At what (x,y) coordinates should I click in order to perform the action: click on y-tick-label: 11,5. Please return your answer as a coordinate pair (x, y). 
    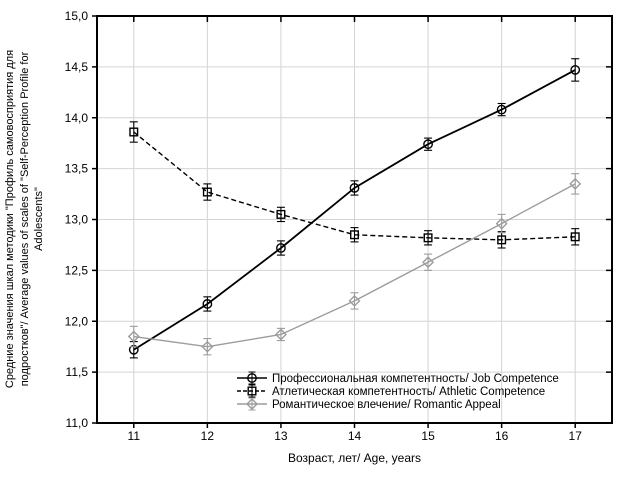
    Looking at the image, I should click on (77, 372).